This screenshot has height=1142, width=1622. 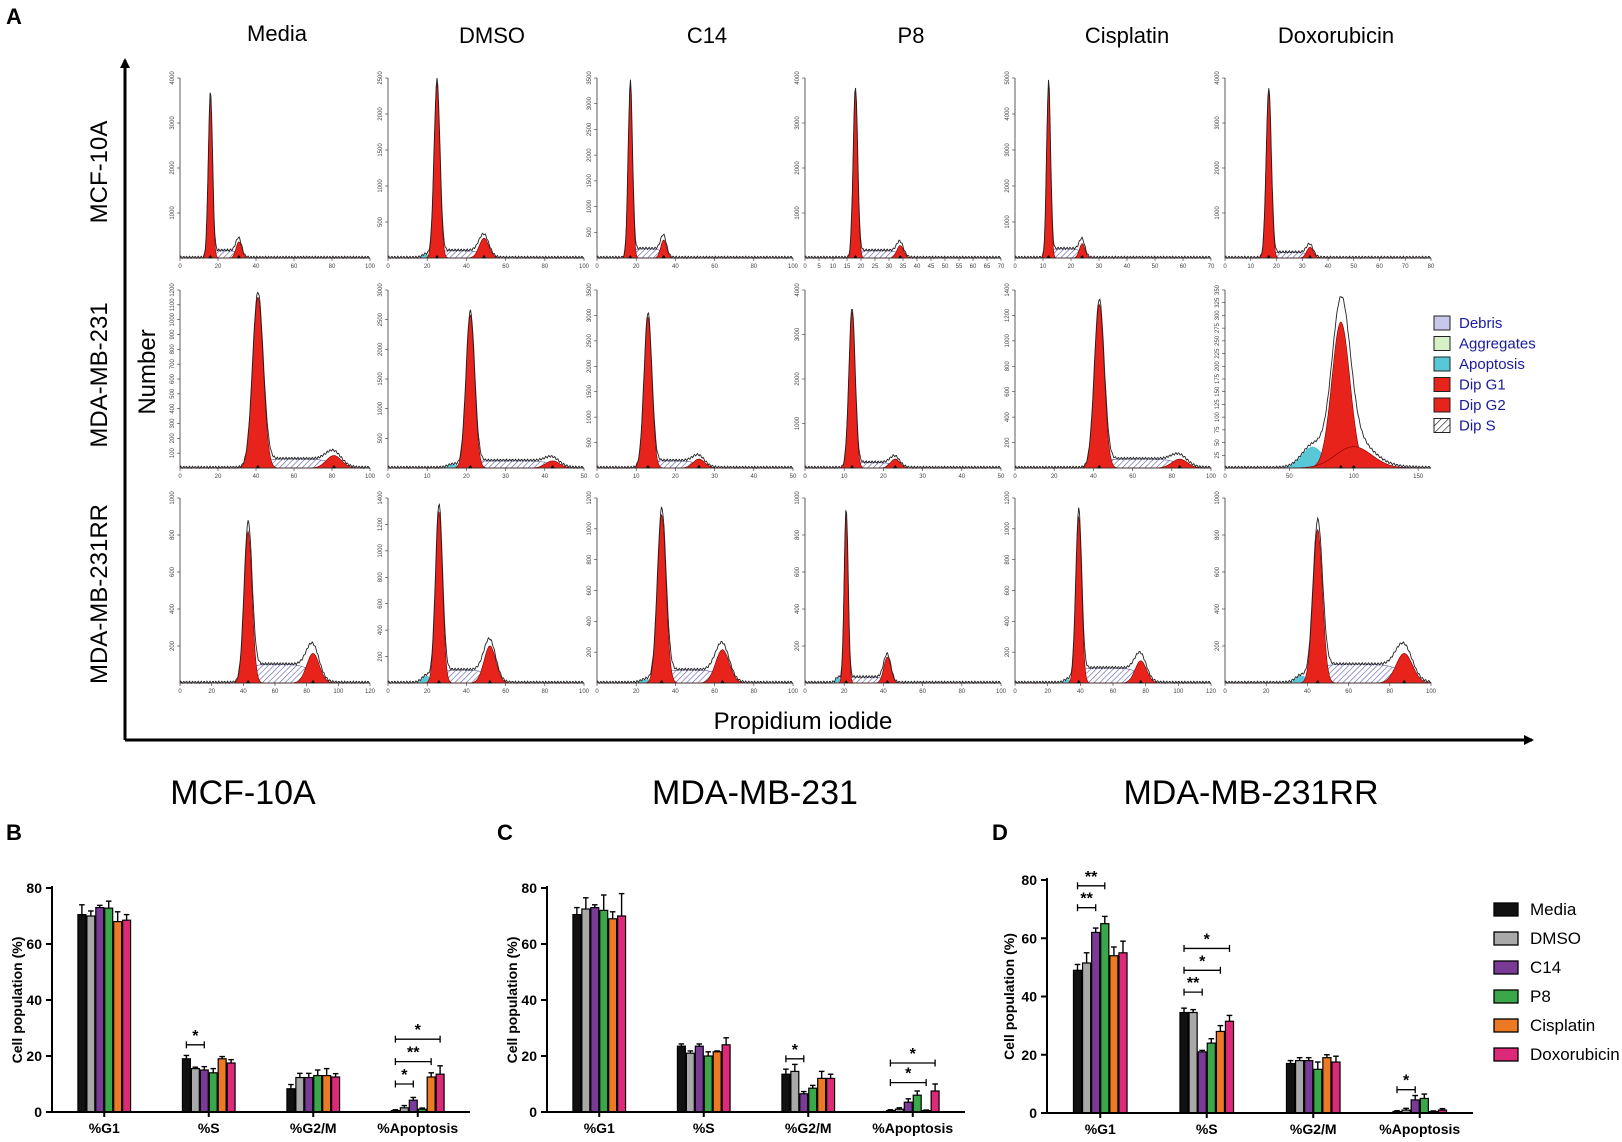 What do you see at coordinates (277, 33) in the screenshot?
I see `column-header: Media` at bounding box center [277, 33].